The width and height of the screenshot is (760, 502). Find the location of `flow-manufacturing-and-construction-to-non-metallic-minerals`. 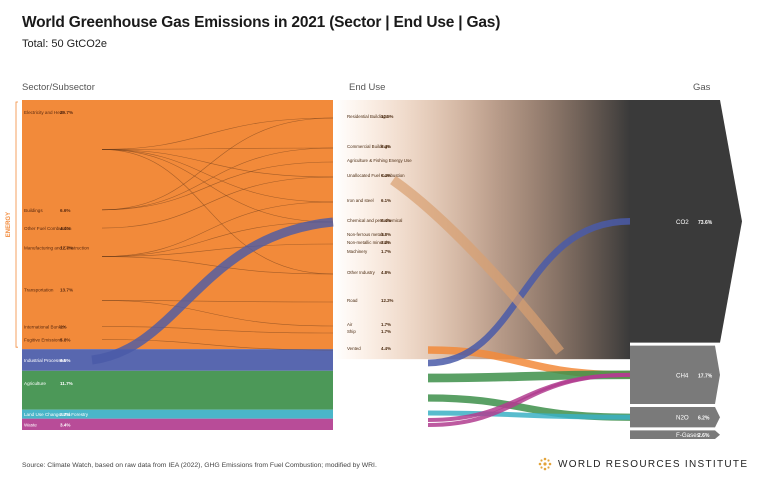

flow-manufacturing-and-construction-to-non-metallic-minerals is located at coordinates (217, 250).